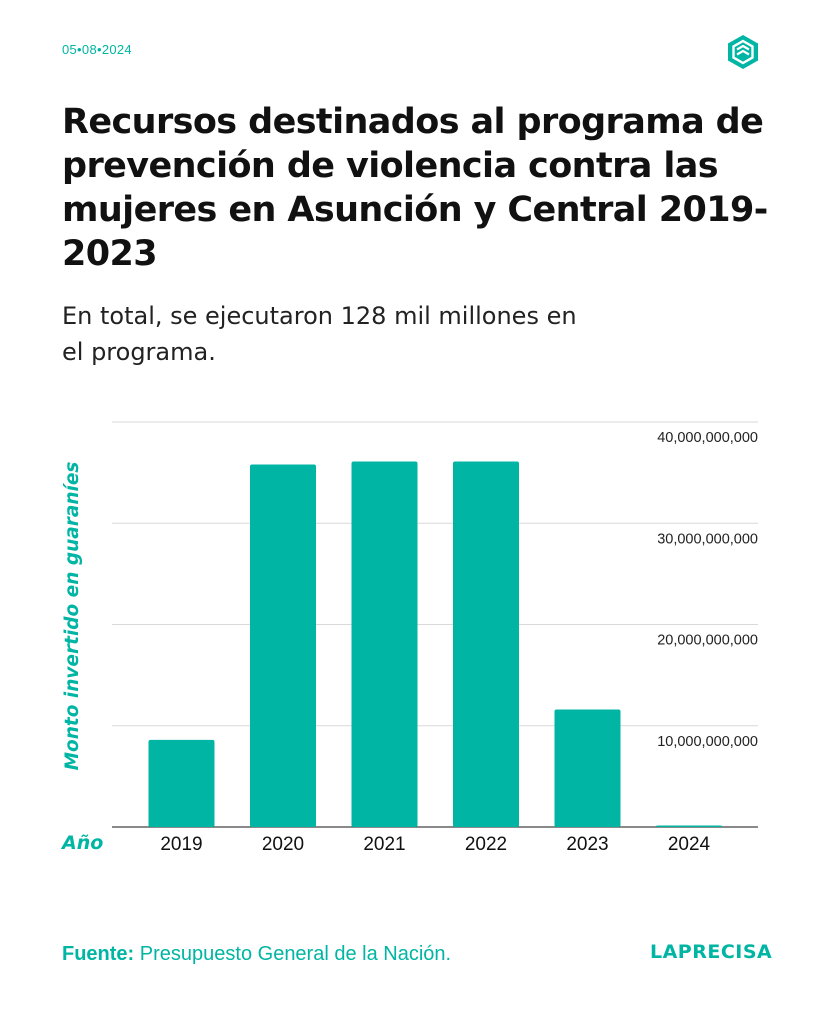 Image resolution: width=819 pixels, height=1024 pixels. What do you see at coordinates (384, 844) in the screenshot?
I see `x-tick-label: 2021` at bounding box center [384, 844].